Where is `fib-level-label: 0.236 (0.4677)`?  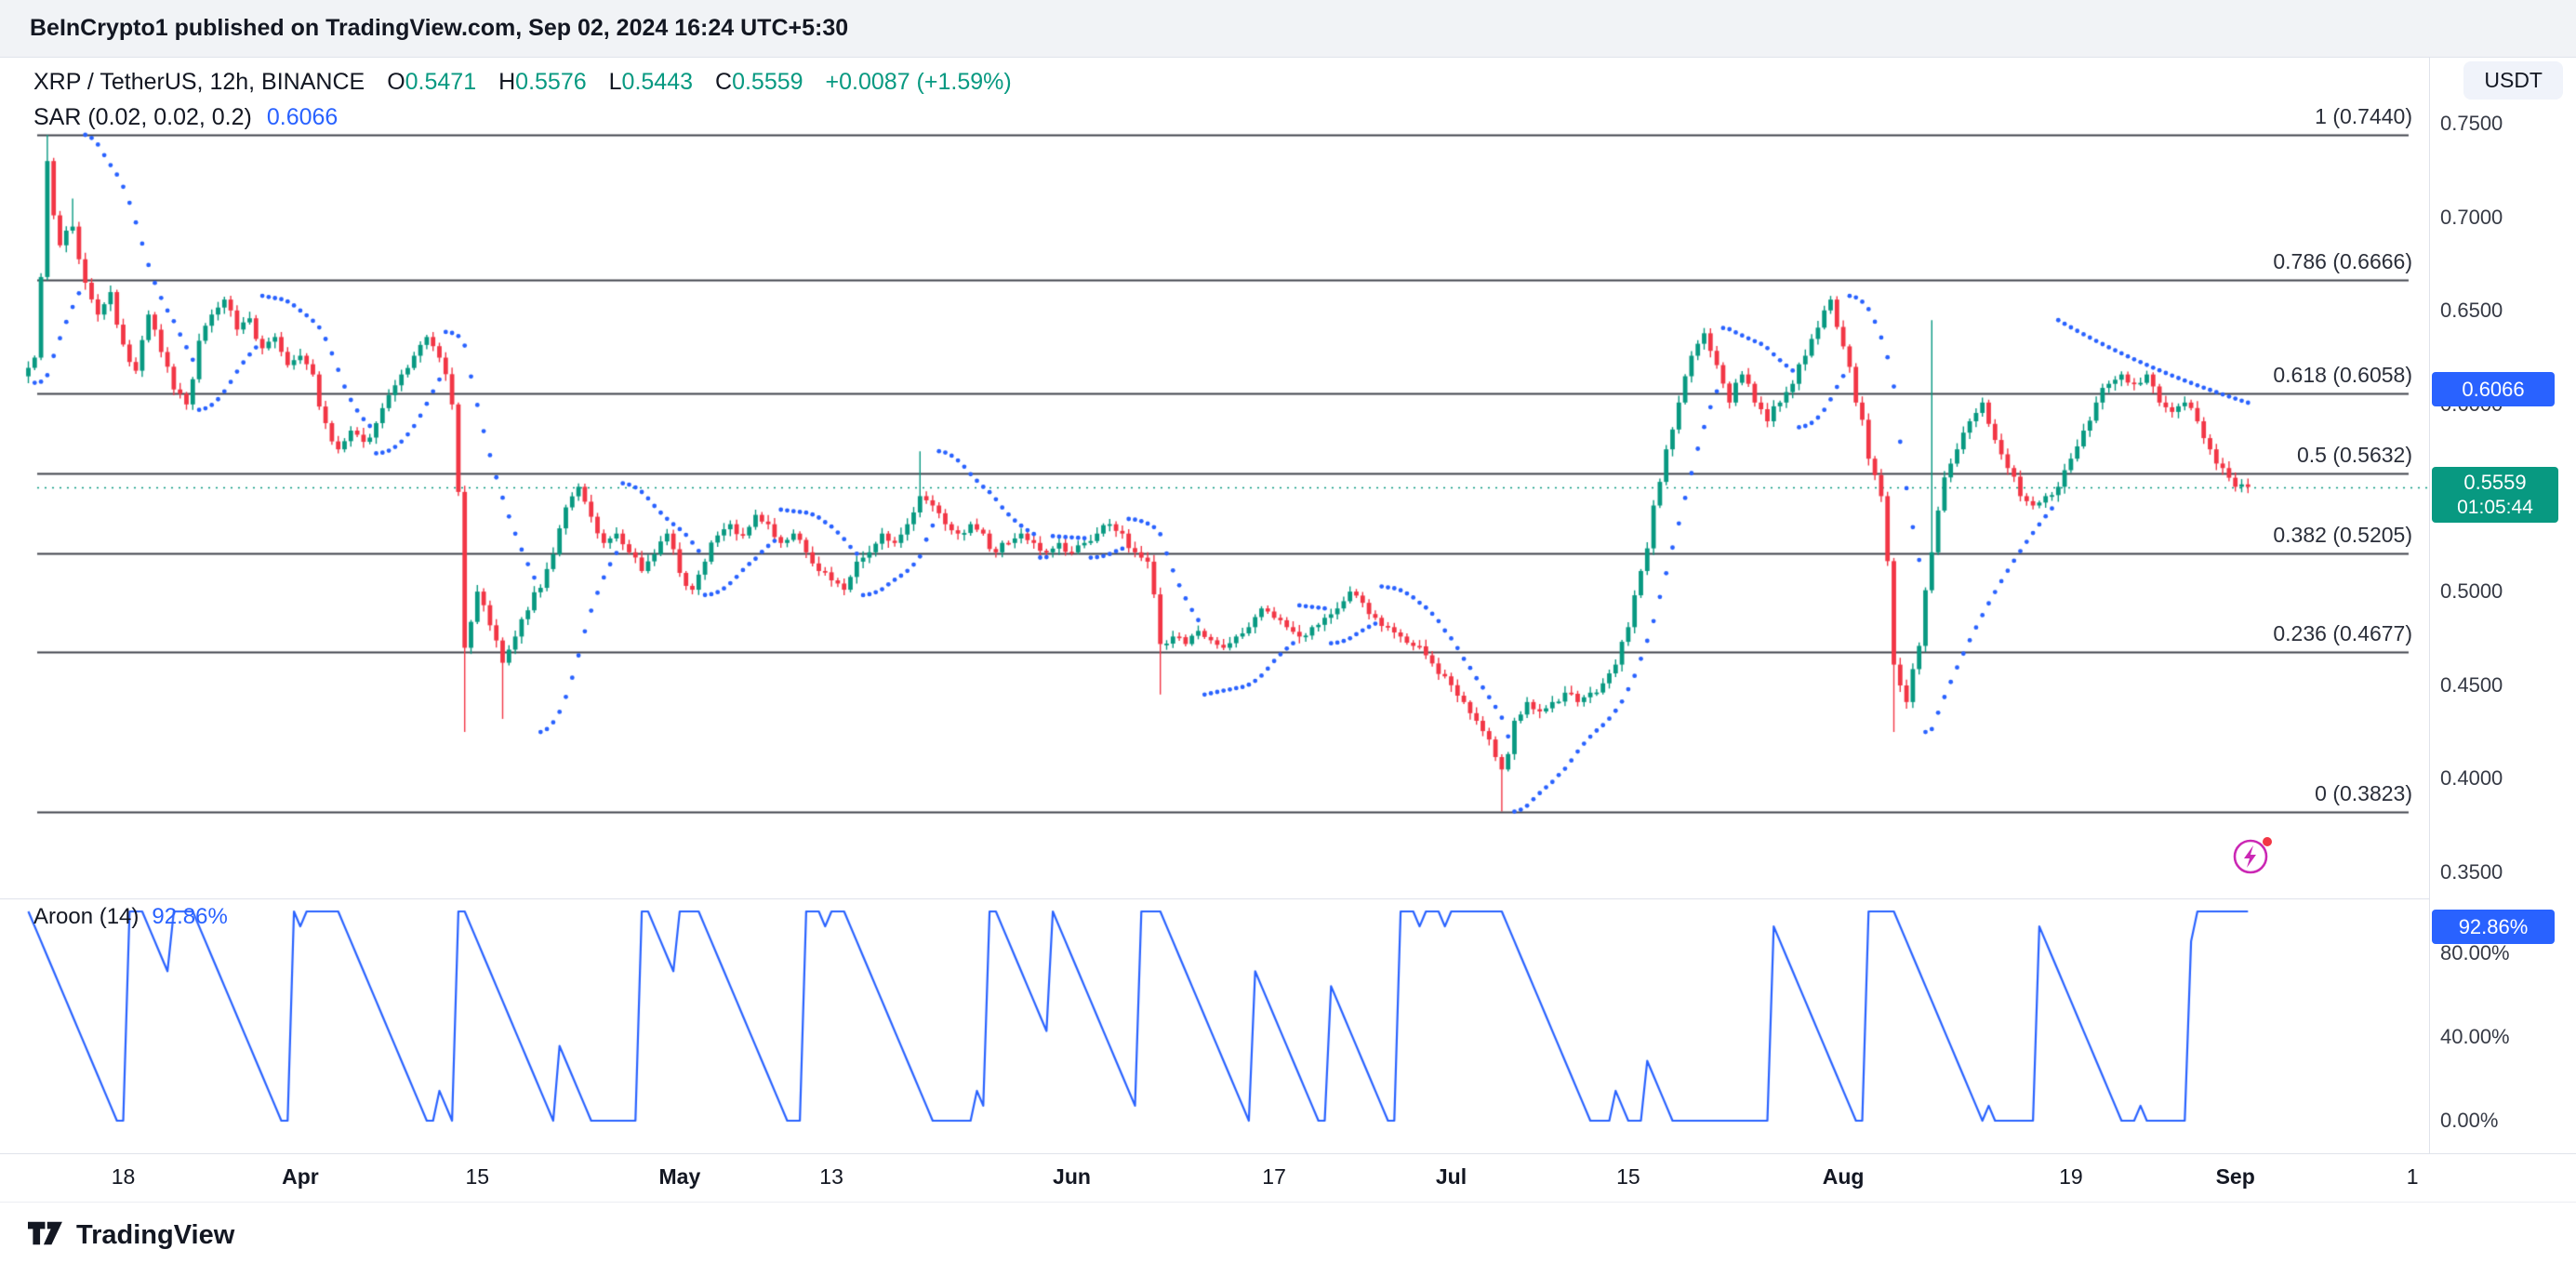 fib-level-label: 0.236 (0.4677) is located at coordinates (2342, 634).